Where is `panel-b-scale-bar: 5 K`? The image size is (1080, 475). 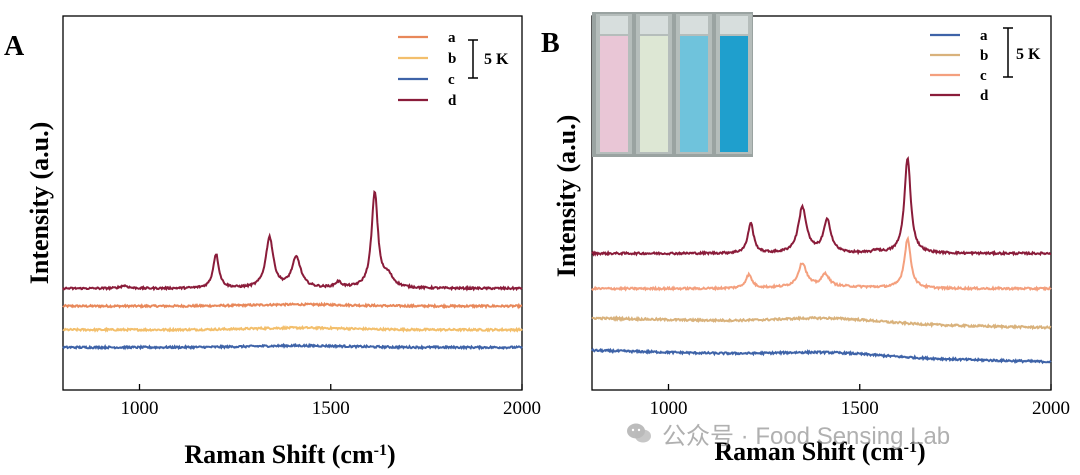
panel-b-scale-bar: 5 K is located at coordinates (1022, 52).